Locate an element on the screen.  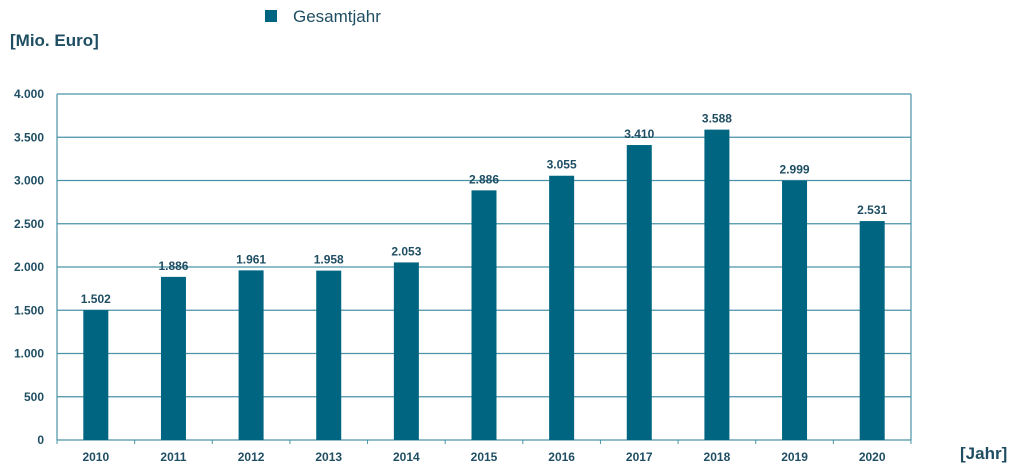
legend-label: Gesamtjahr is located at coordinates (337, 16).